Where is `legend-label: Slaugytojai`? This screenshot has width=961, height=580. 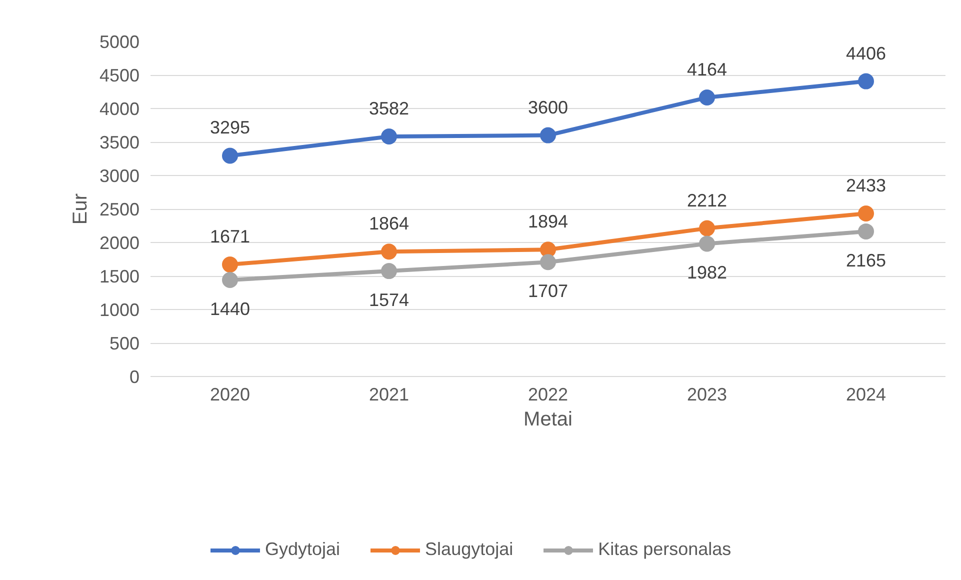
legend-label: Slaugytojai is located at coordinates (469, 549).